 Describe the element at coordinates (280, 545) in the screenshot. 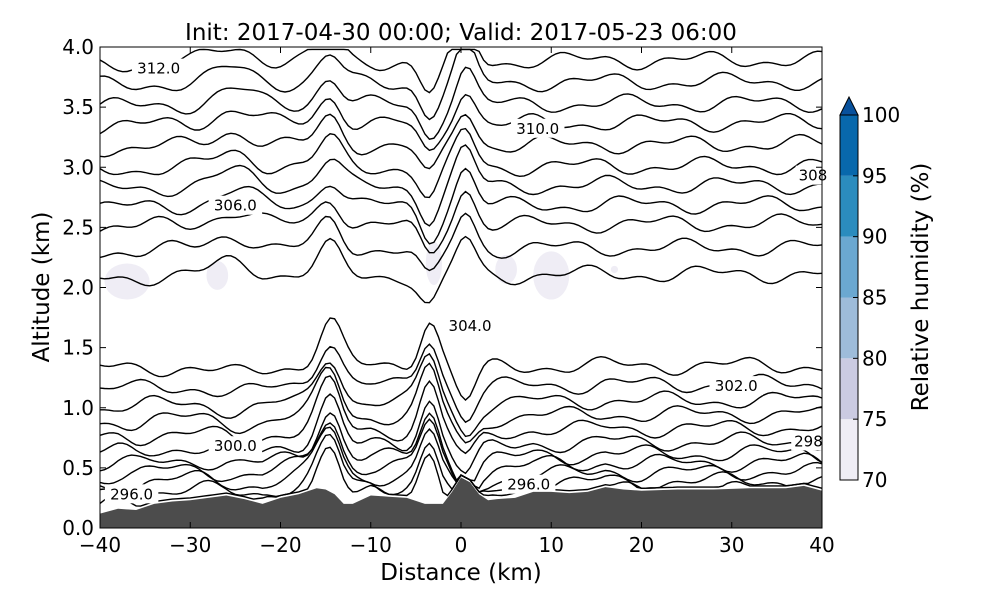

I see `x-tick-label: −20` at that location.